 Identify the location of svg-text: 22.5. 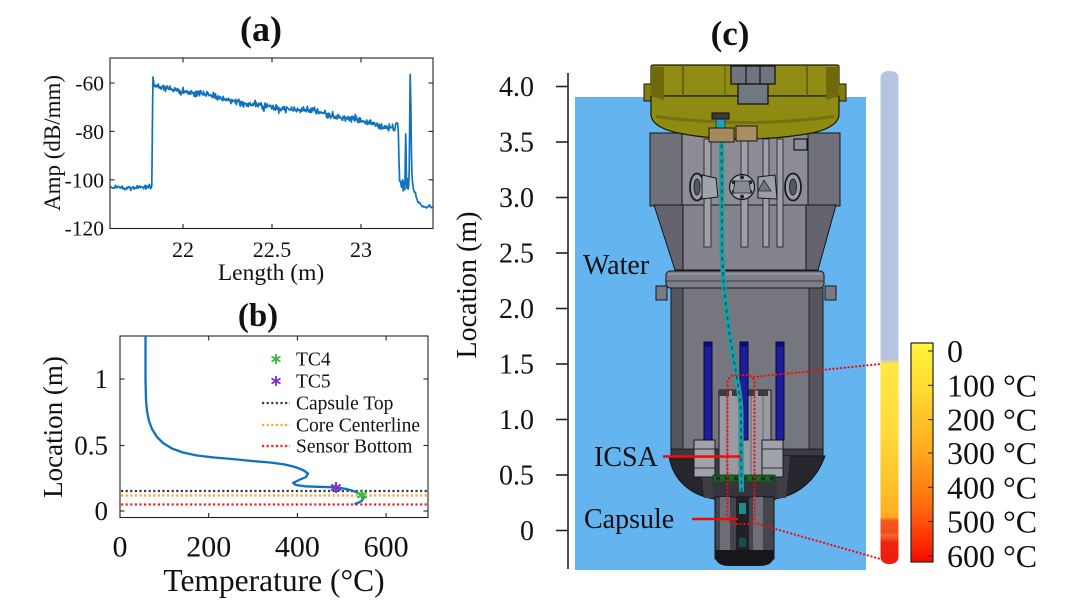
(272, 249).